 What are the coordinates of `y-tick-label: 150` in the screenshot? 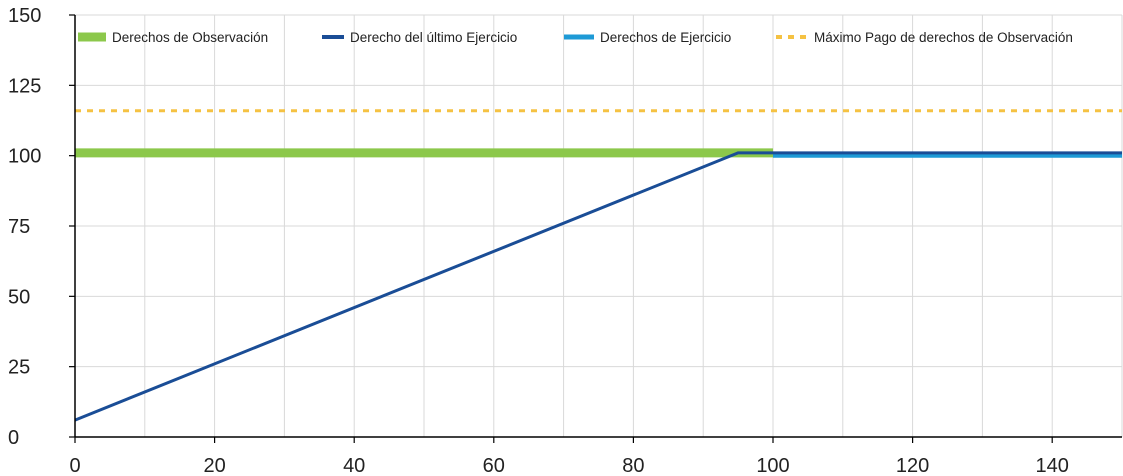 It's located at (24, 16).